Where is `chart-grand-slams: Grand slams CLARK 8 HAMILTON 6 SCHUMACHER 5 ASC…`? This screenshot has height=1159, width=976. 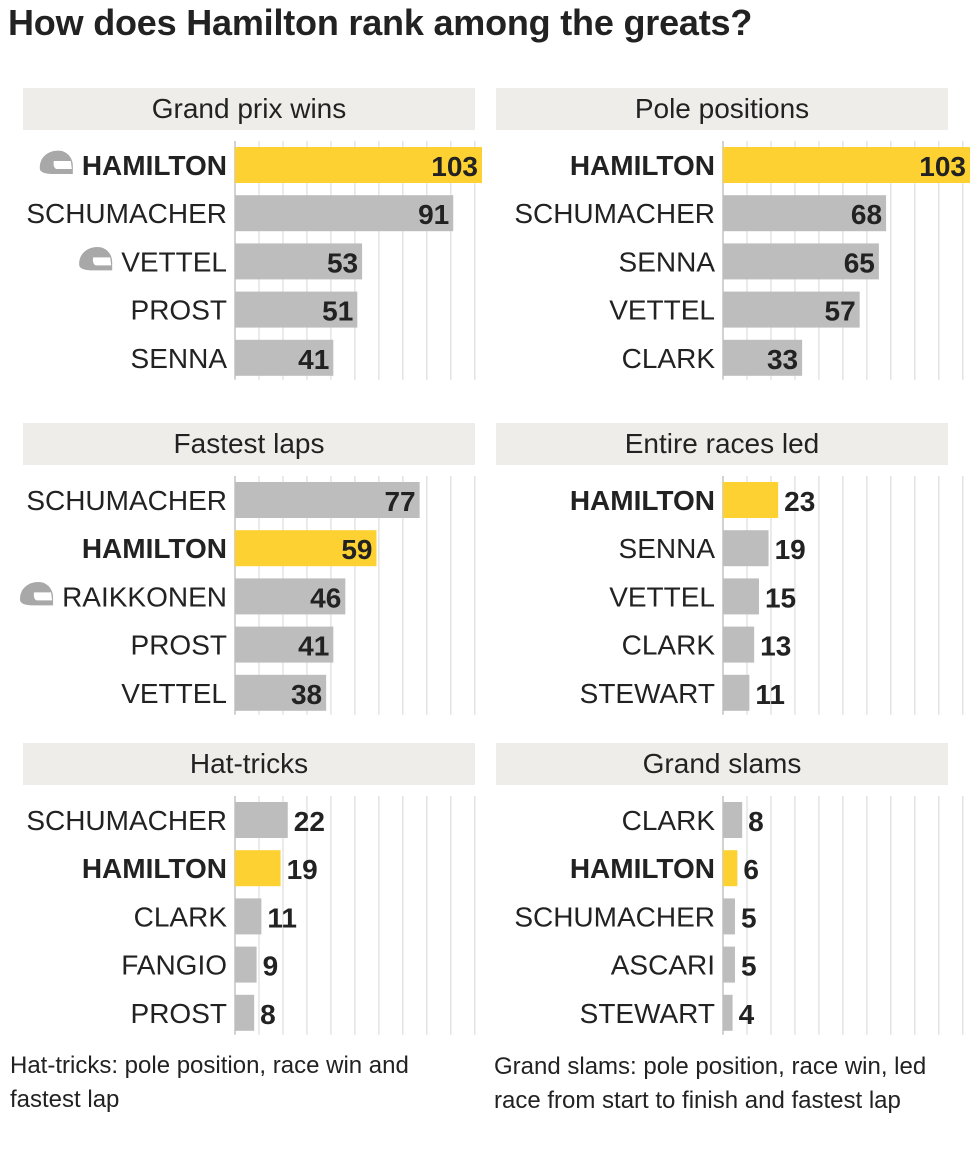
chart-grand-slams: Grand slams CLARK 8 HAMILTON 6 SCHUMACHER 5 ASC… is located at coordinates (730, 889).